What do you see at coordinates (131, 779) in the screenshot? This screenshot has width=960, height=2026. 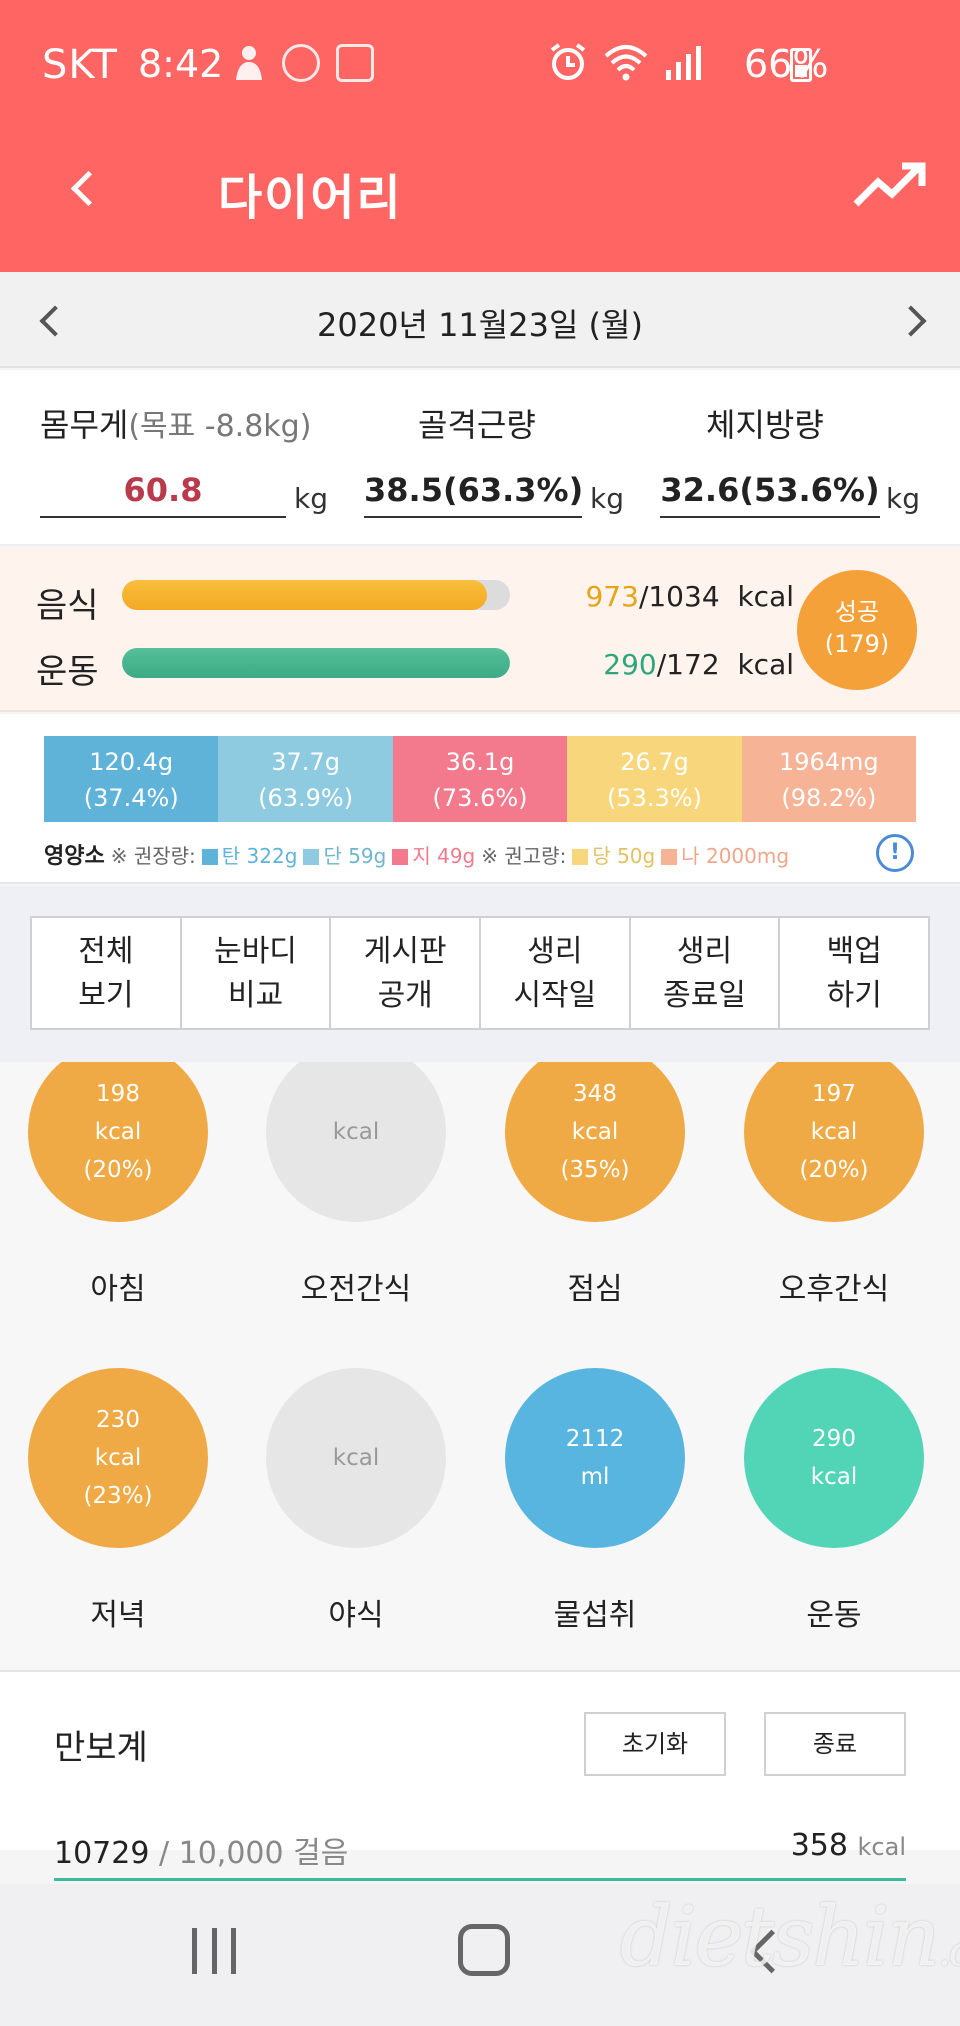 I see `nutrient-cell: 120.4g (37.4%)` at bounding box center [131, 779].